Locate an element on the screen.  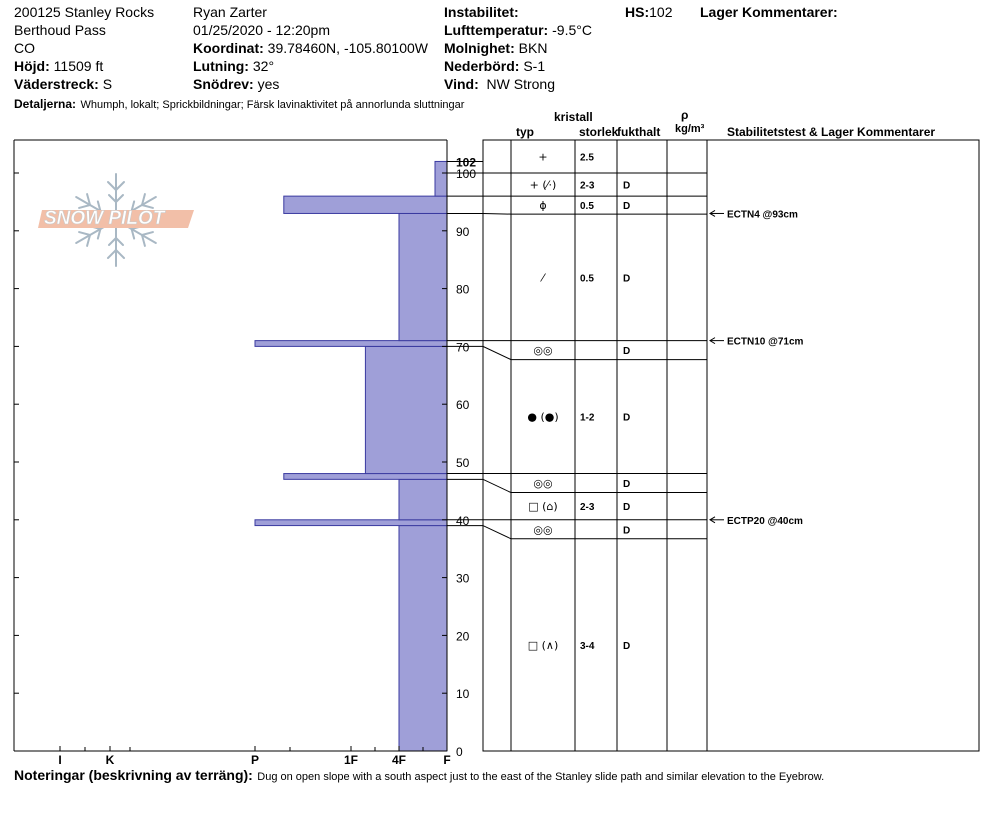
grain-type: □ (⌂) is located at coordinates (542, 506).